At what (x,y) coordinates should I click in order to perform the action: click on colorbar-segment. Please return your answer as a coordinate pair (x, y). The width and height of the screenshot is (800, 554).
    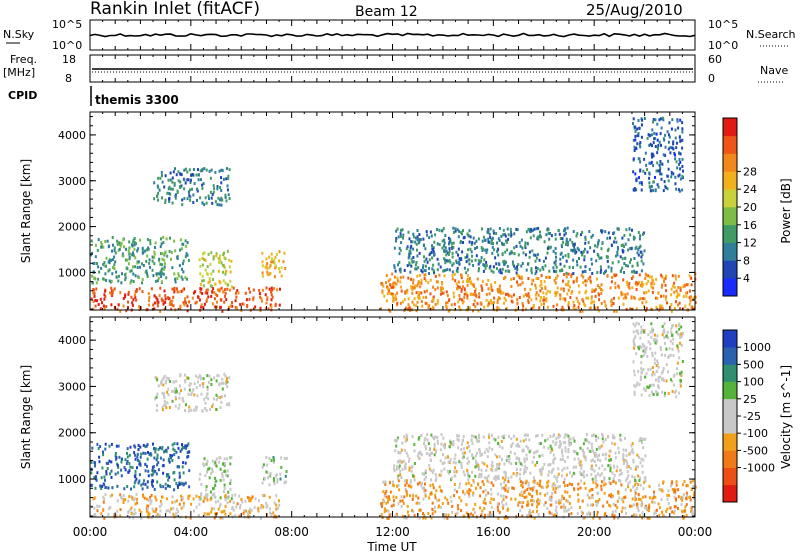
    Looking at the image, I should click on (730, 390).